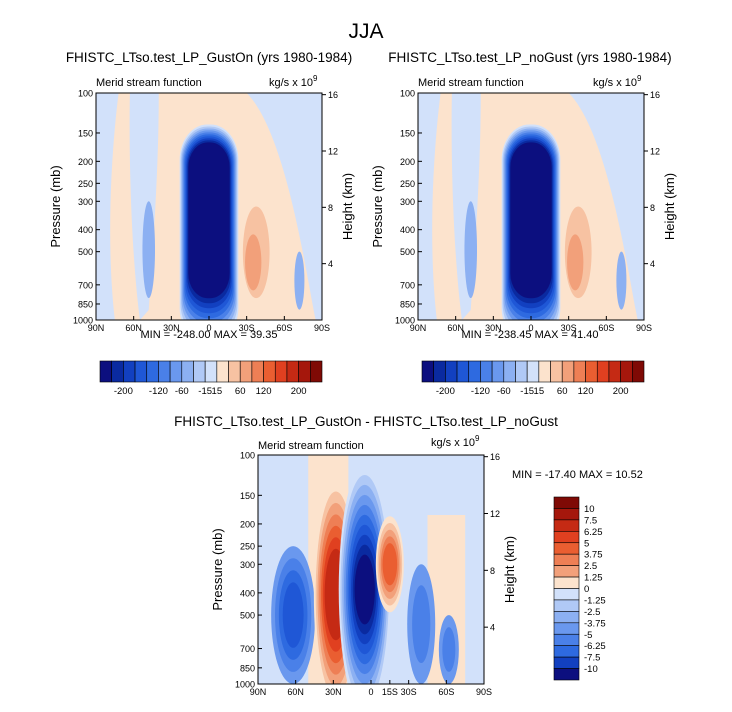 The image size is (732, 712). What do you see at coordinates (85, 184) in the screenshot?
I see `panel-left-ytick-label: 250` at bounding box center [85, 184].